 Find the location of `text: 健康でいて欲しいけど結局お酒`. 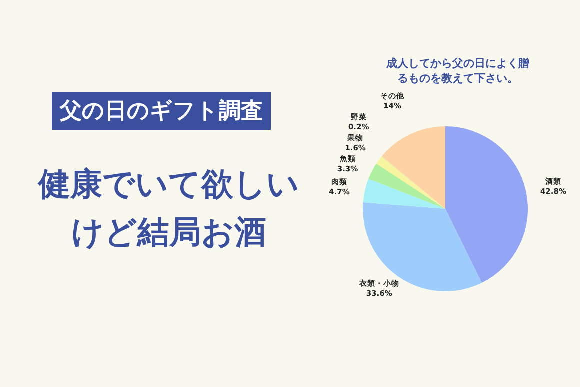

text: 健康でいて欲しいけど結局お酒 is located at coordinates (168, 208).